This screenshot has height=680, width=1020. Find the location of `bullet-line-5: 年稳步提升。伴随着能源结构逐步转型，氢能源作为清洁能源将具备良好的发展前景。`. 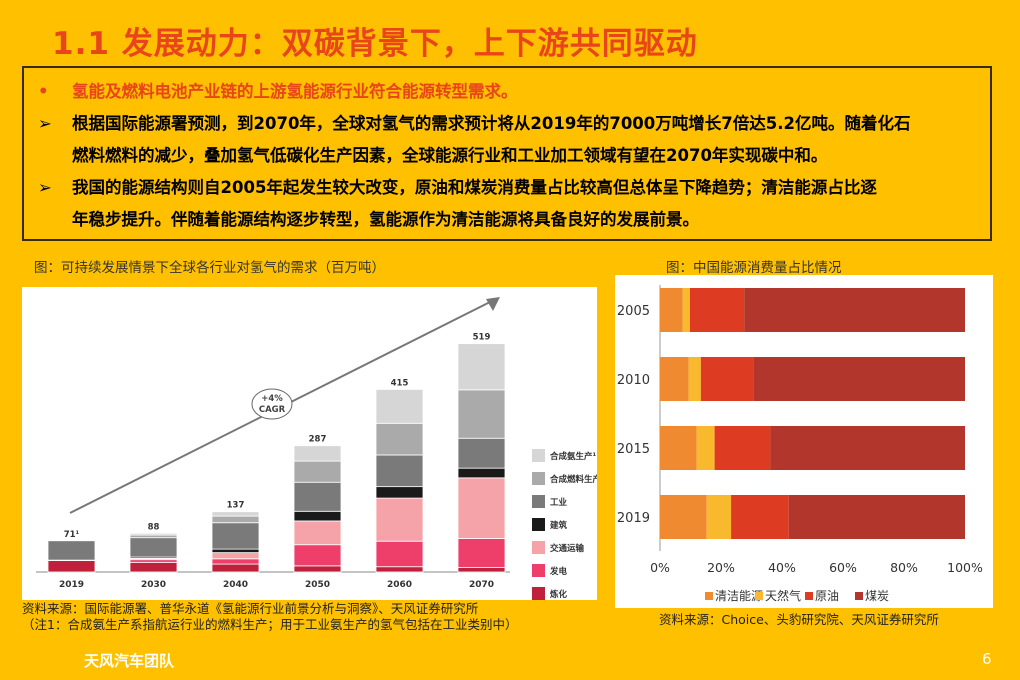

bullet-line-5: 年稳步提升。伴随着能源结构逐步转型，氢能源作为清洁能源将具备良好的发展前景。 is located at coordinates (507, 220).